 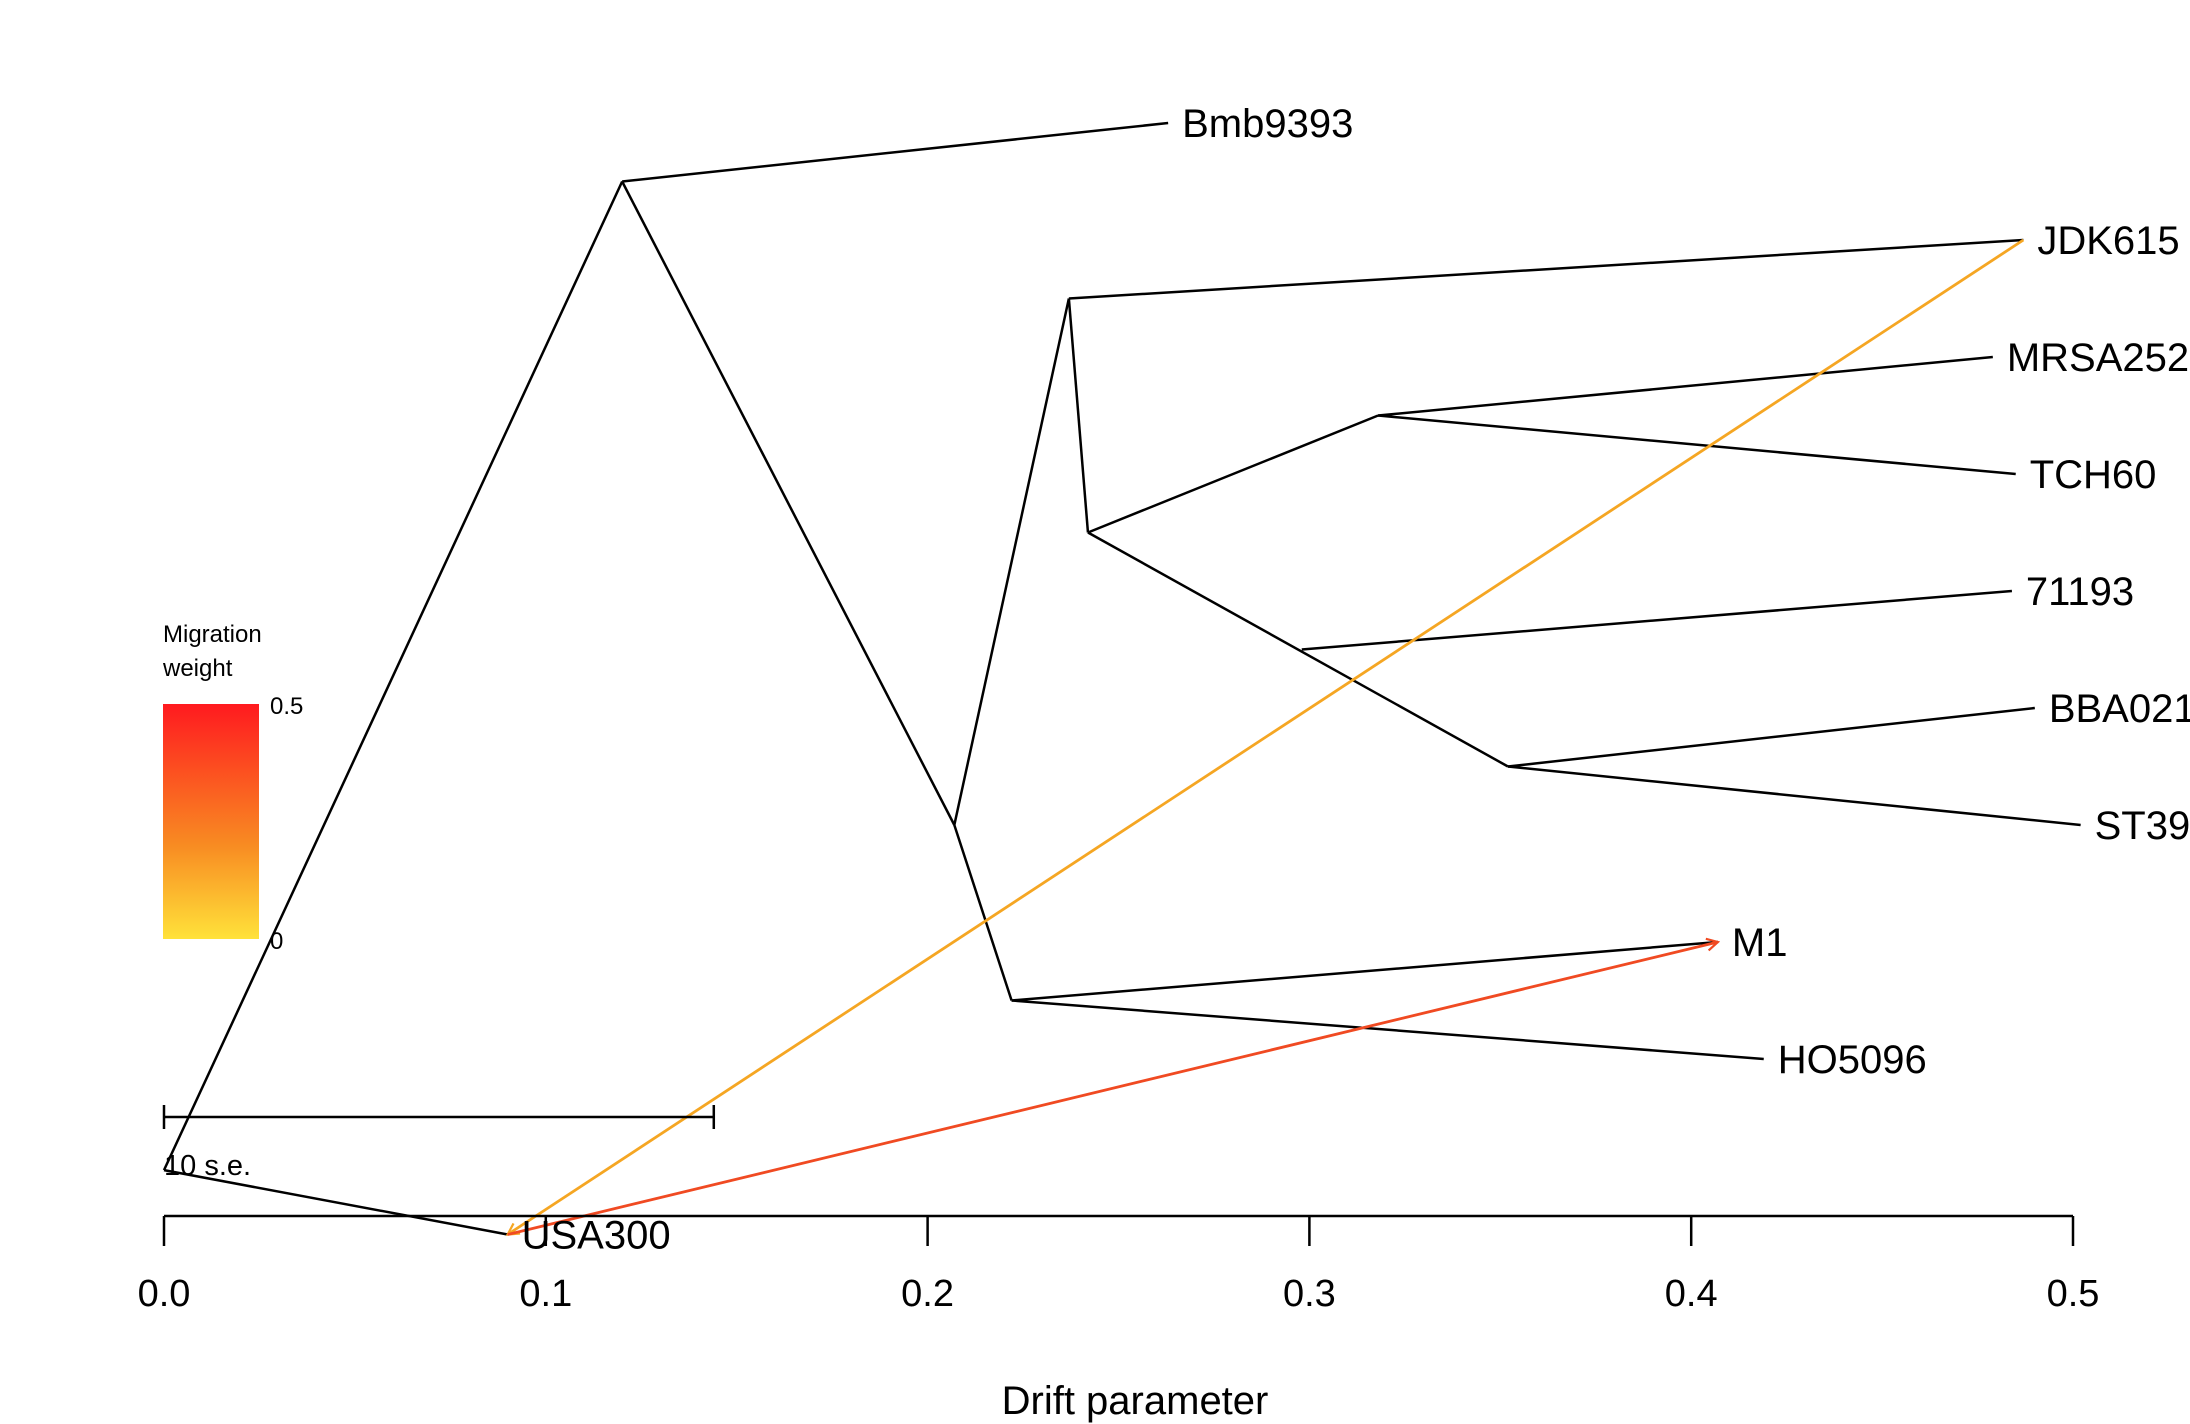 I want to click on branch-n_h-M1, so click(x=1365, y=971).